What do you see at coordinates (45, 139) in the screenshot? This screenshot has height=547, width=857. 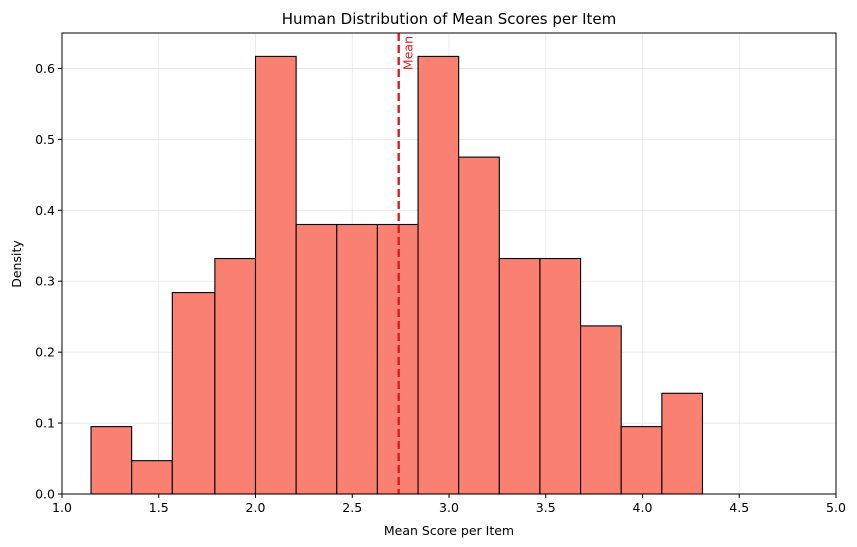 I see `y-tick-label: 0.5` at bounding box center [45, 139].